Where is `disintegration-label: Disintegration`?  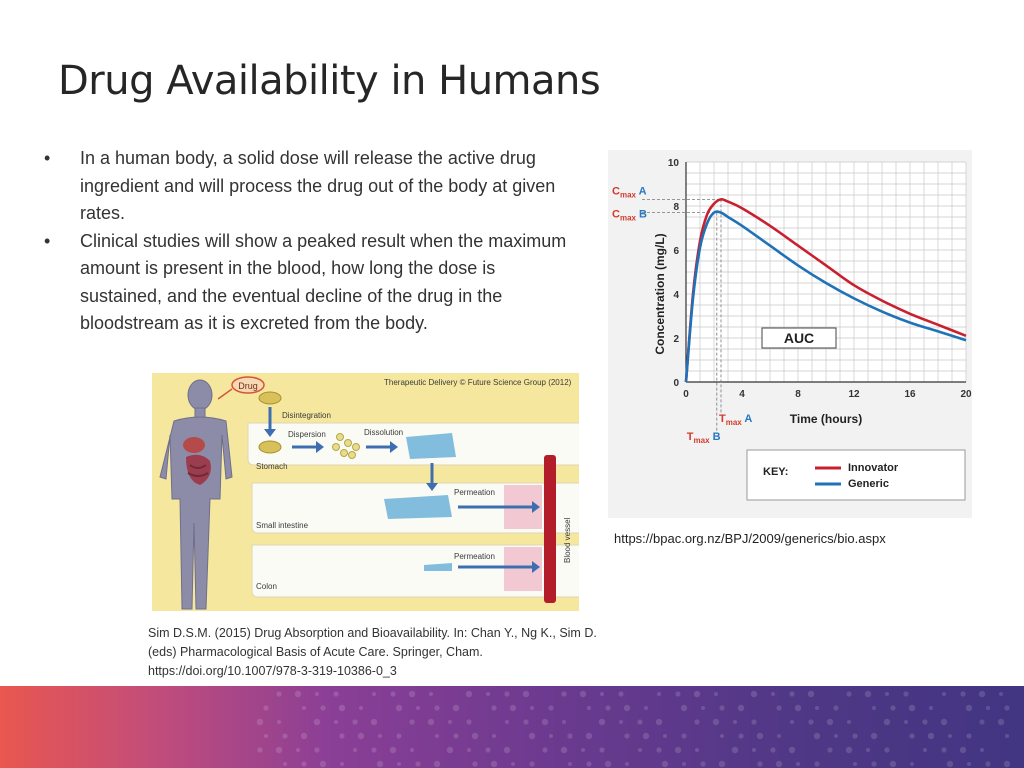 disintegration-label: Disintegration is located at coordinates (306, 415).